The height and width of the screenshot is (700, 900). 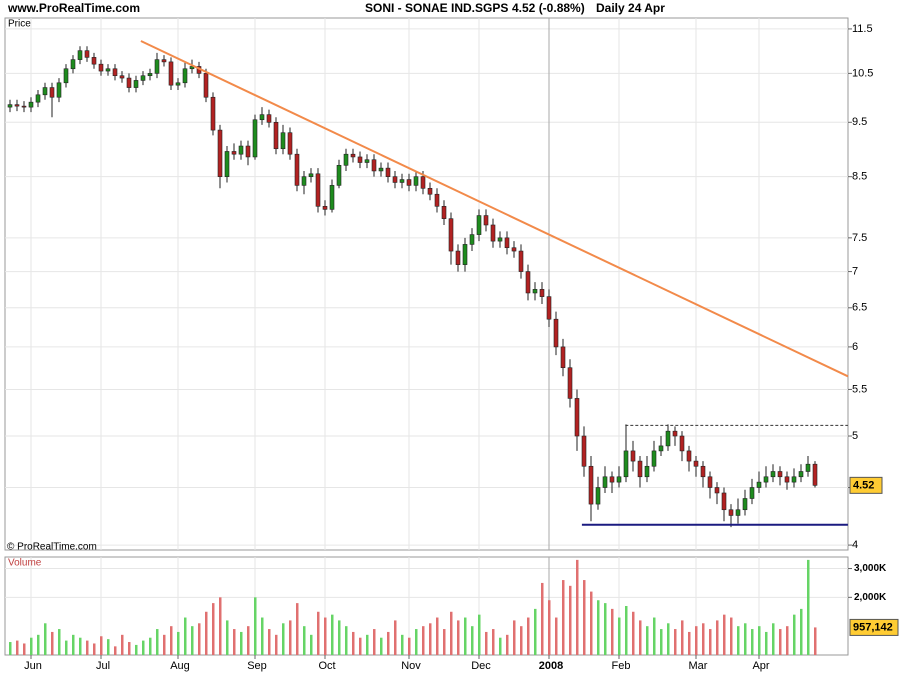 What do you see at coordinates (411, 666) in the screenshot?
I see `x-tick-label: Nov` at bounding box center [411, 666].